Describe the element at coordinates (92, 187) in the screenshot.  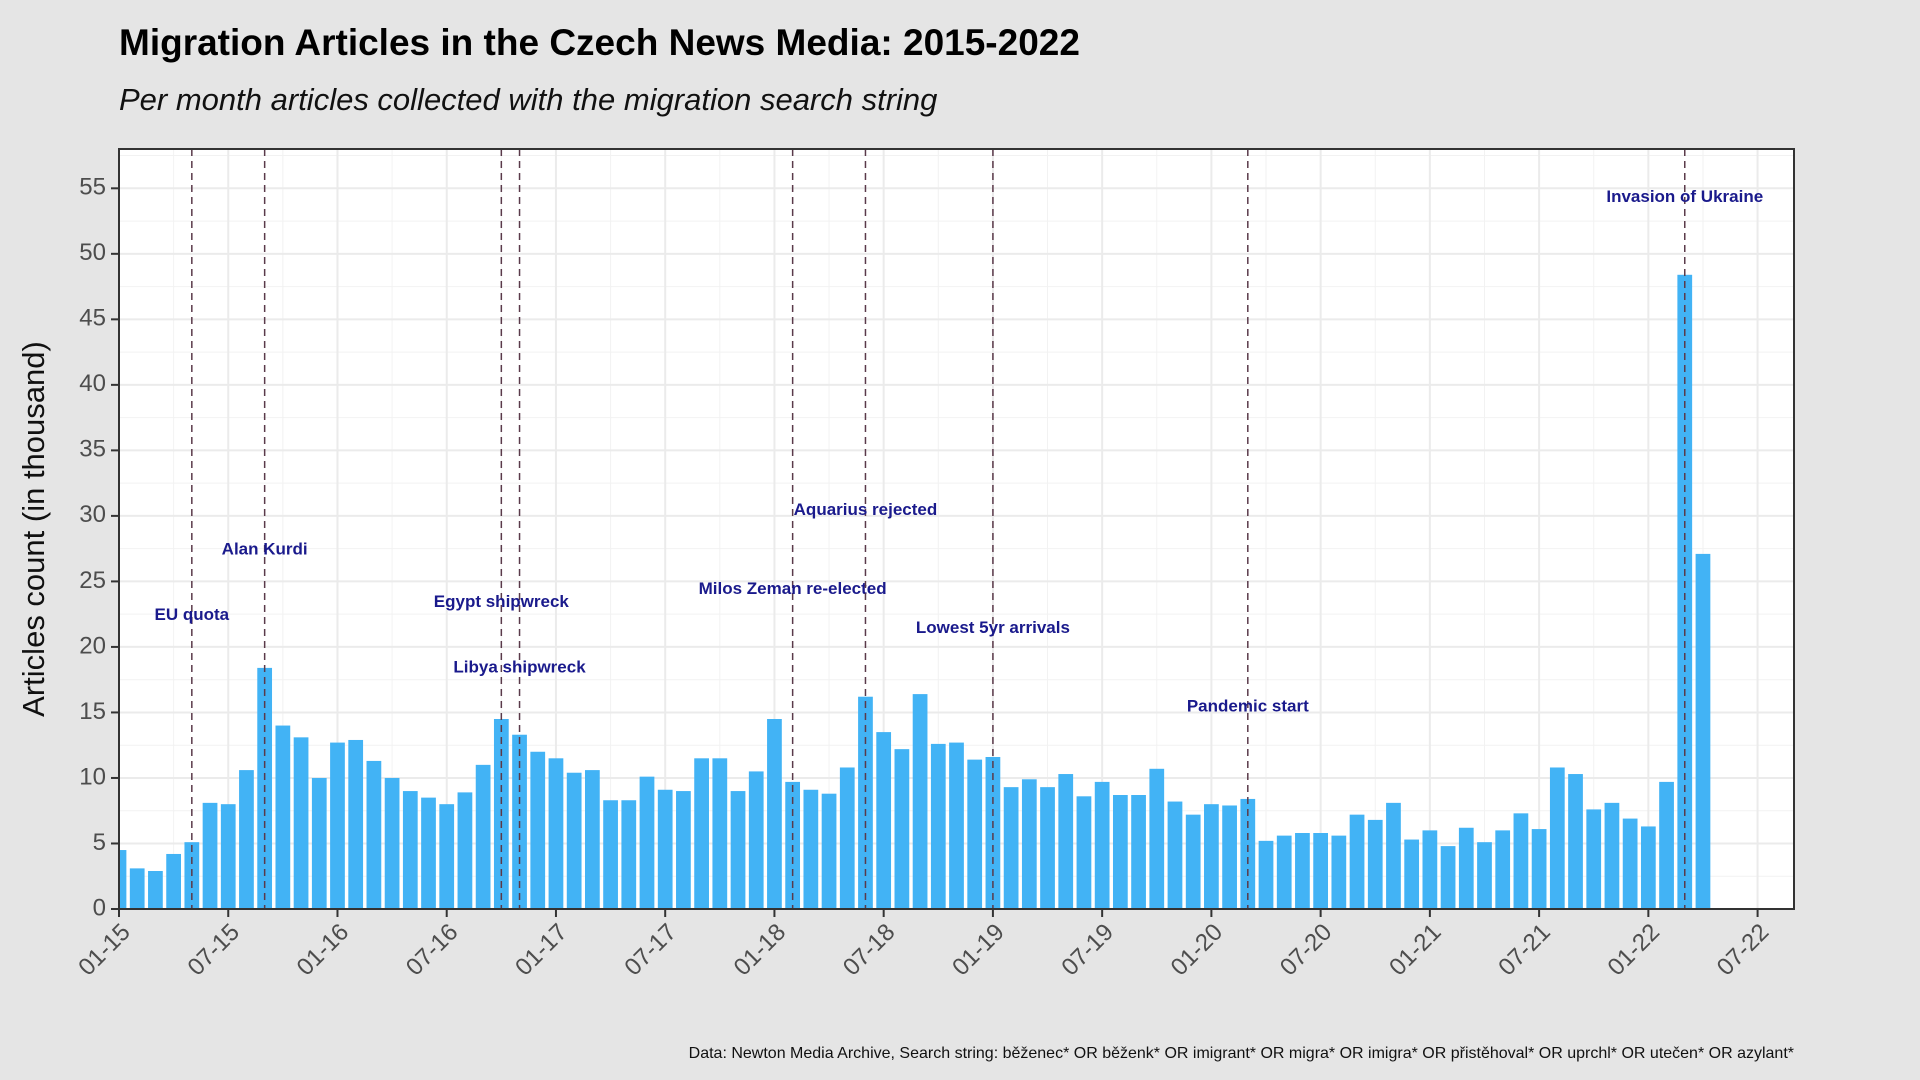
I see `y-tick-label: 55` at that location.